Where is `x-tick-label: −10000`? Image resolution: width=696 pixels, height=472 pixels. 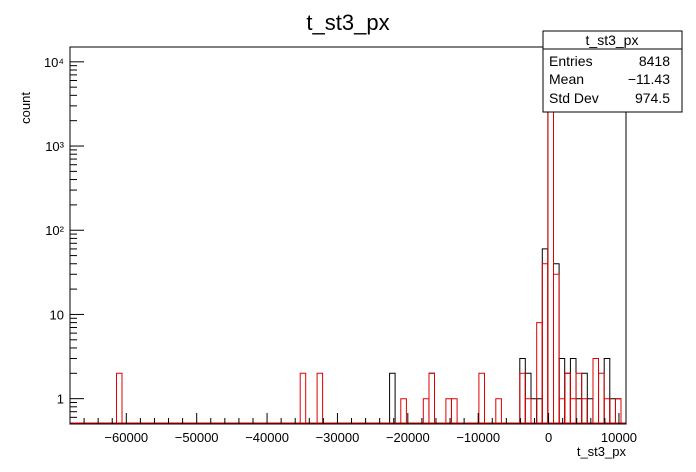
x-tick-label: −10000 is located at coordinates (478, 437).